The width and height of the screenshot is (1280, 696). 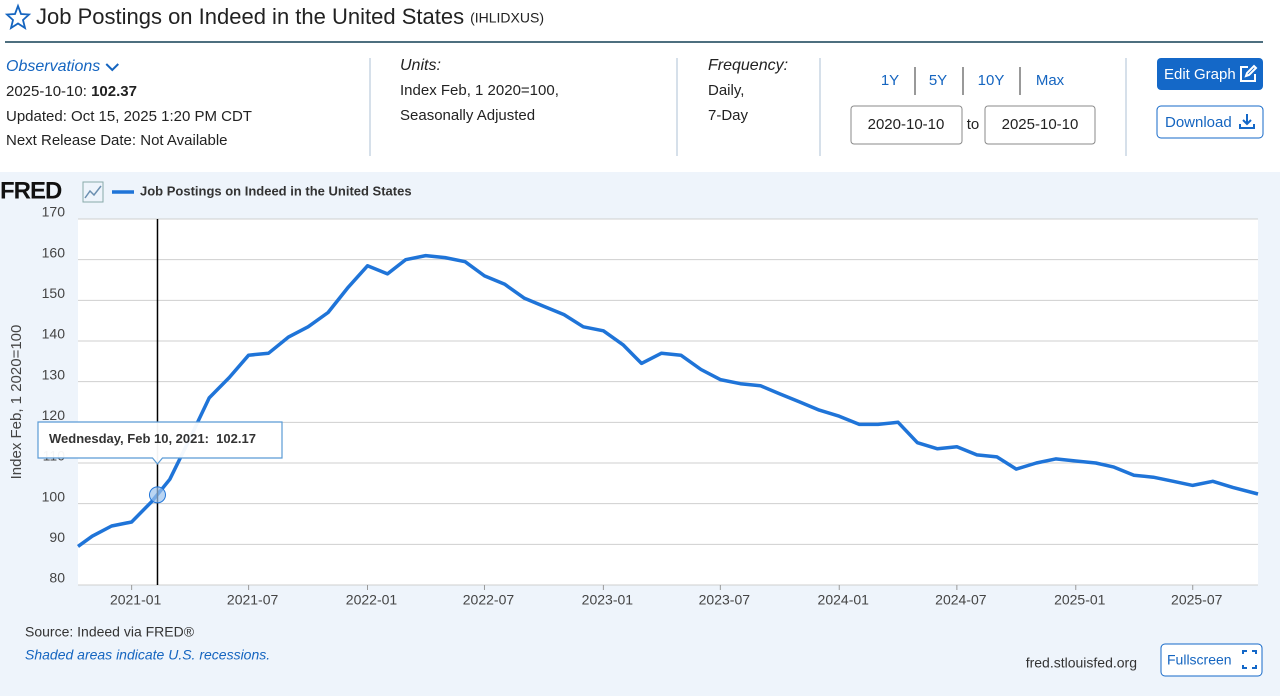 I want to click on source: Source: Indeed via FRED®, so click(x=110, y=632).